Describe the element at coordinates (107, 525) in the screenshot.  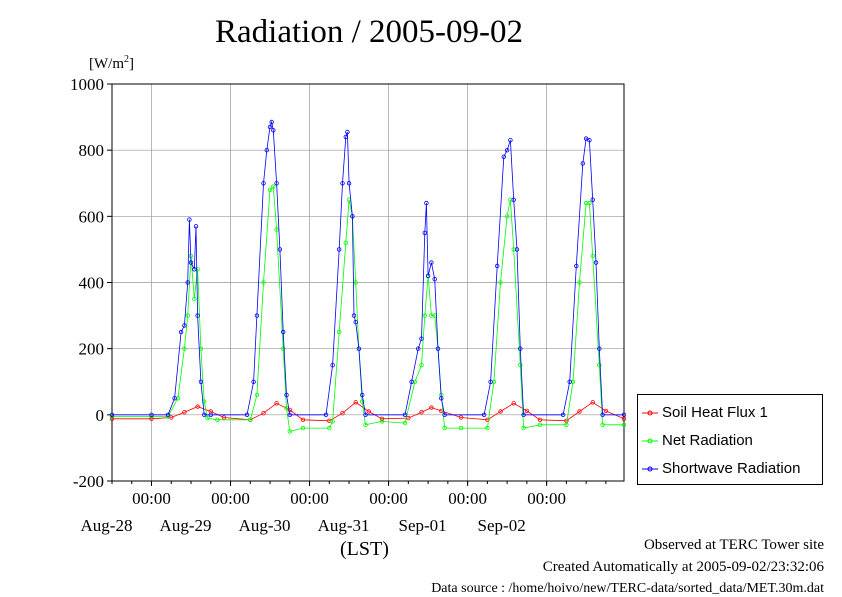
I see `x-date-label: Aug-28` at that location.